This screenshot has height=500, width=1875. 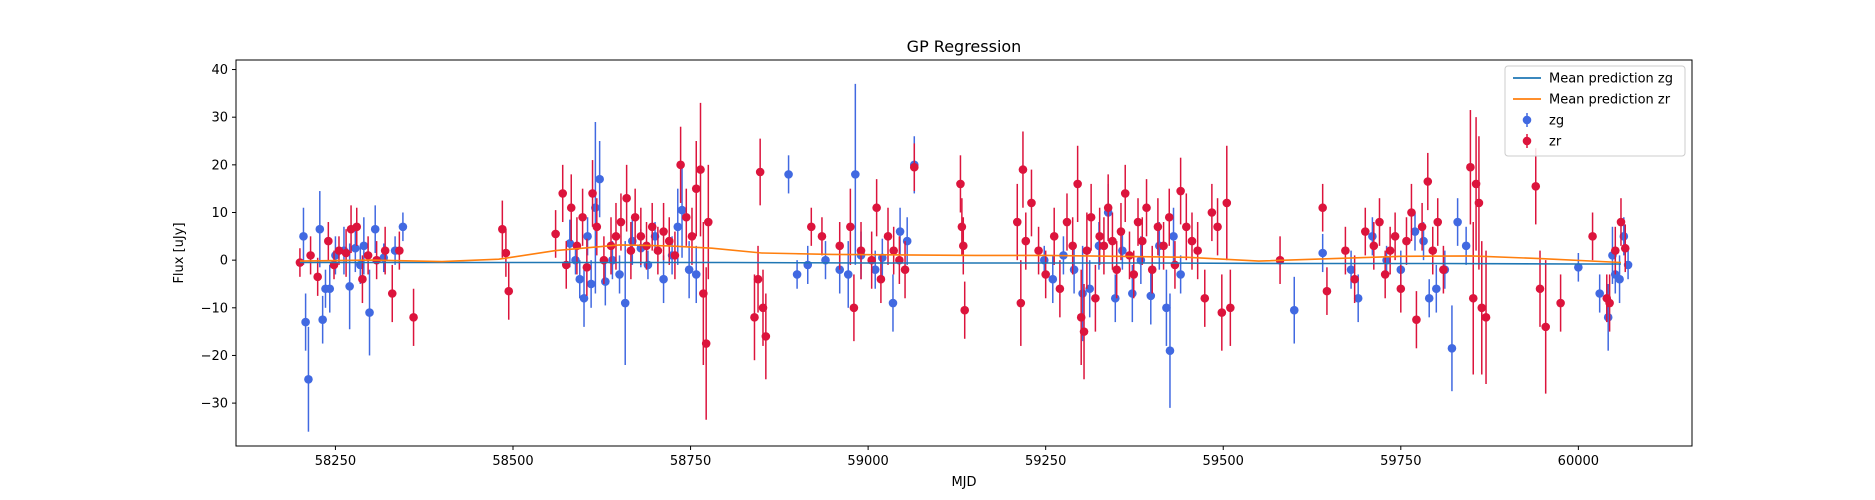 What do you see at coordinates (960, 263) in the screenshot?
I see `series-line-Mean prediction zg` at bounding box center [960, 263].